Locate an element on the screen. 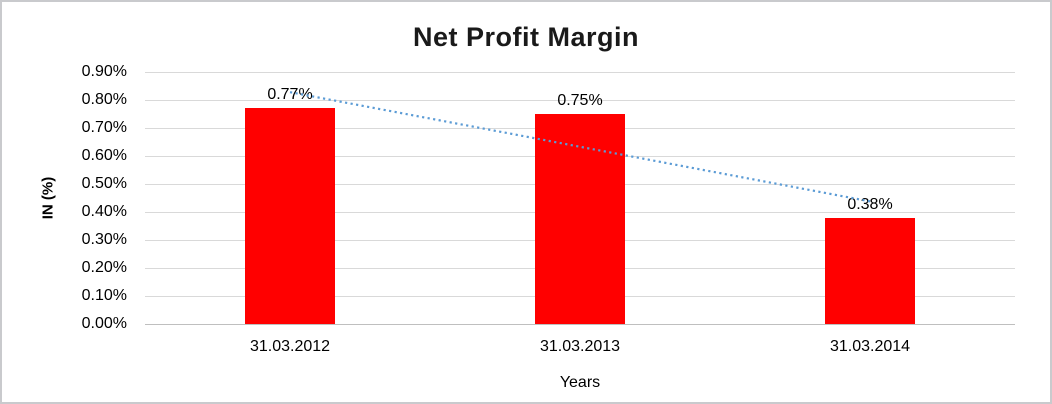 The image size is (1052, 404). x-axis-line is located at coordinates (580, 324).